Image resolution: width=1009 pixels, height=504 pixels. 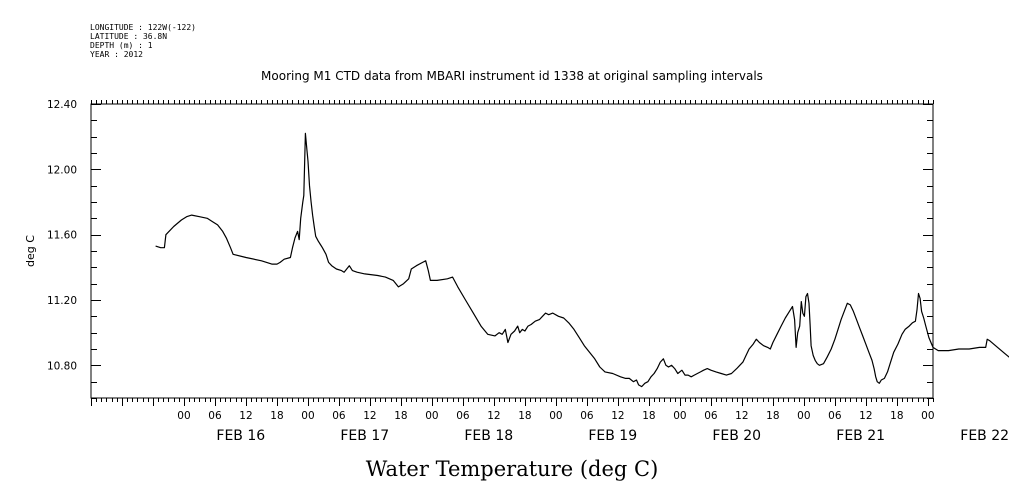 I want to click on x-day-label: FEB 17, so click(x=364, y=436).